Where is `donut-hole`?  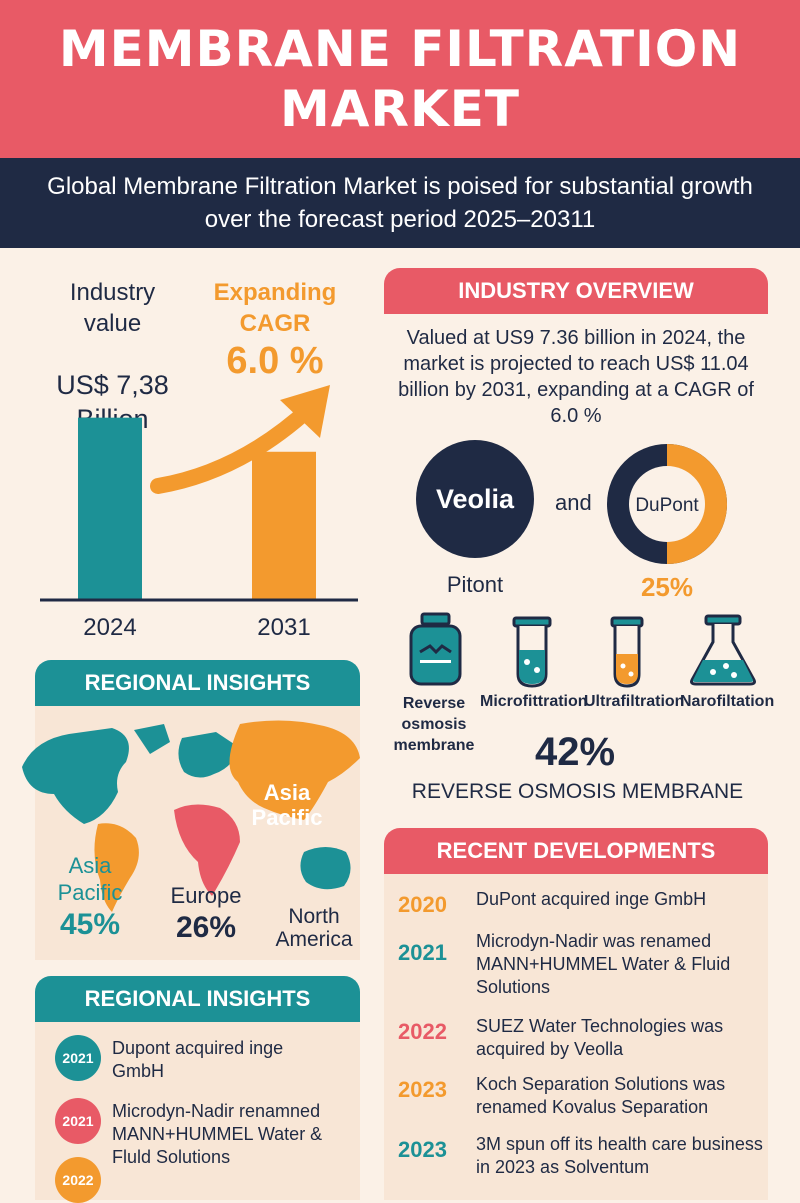
donut-hole is located at coordinates (667, 504).